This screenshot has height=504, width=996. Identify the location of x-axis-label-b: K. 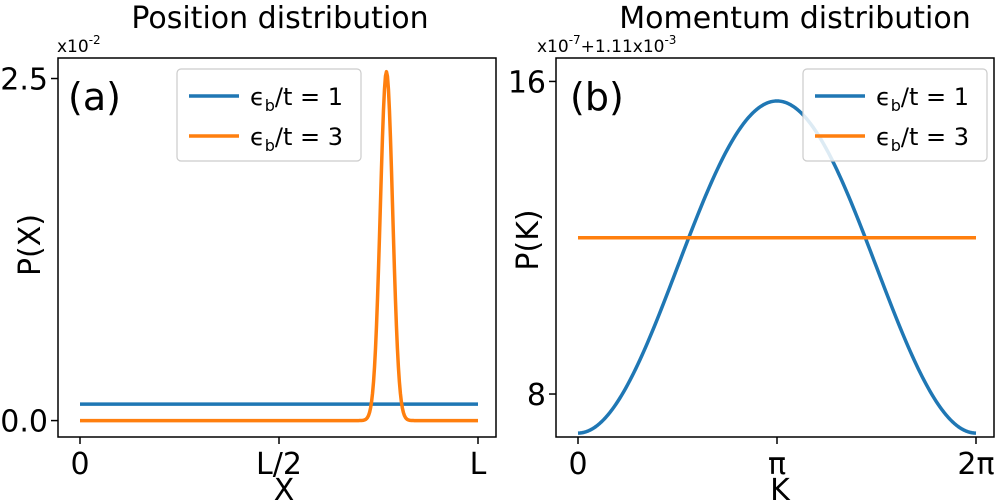
(780, 488).